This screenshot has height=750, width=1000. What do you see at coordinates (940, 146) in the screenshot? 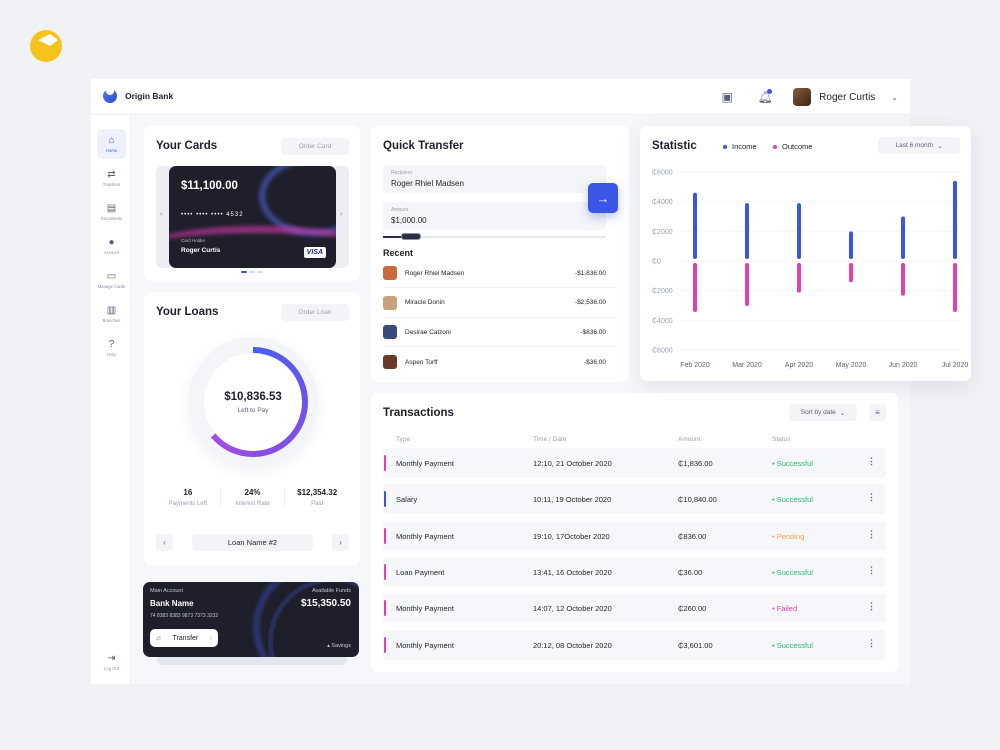
I see `chevron-down-icon: ⌄` at bounding box center [940, 146].